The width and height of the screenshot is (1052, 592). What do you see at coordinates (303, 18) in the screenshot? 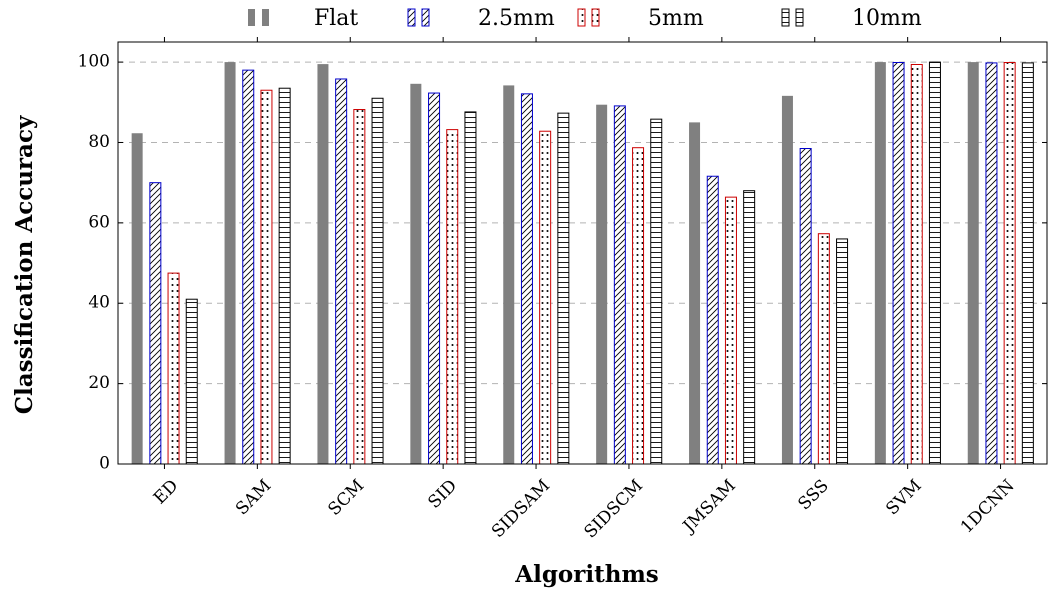
I see `legend-item-Flat: Flat` at bounding box center [303, 18].